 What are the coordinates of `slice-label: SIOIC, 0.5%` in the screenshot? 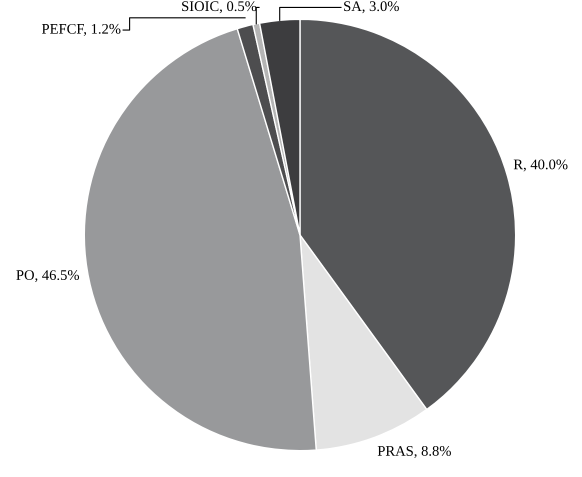 It's located at (219, 7).